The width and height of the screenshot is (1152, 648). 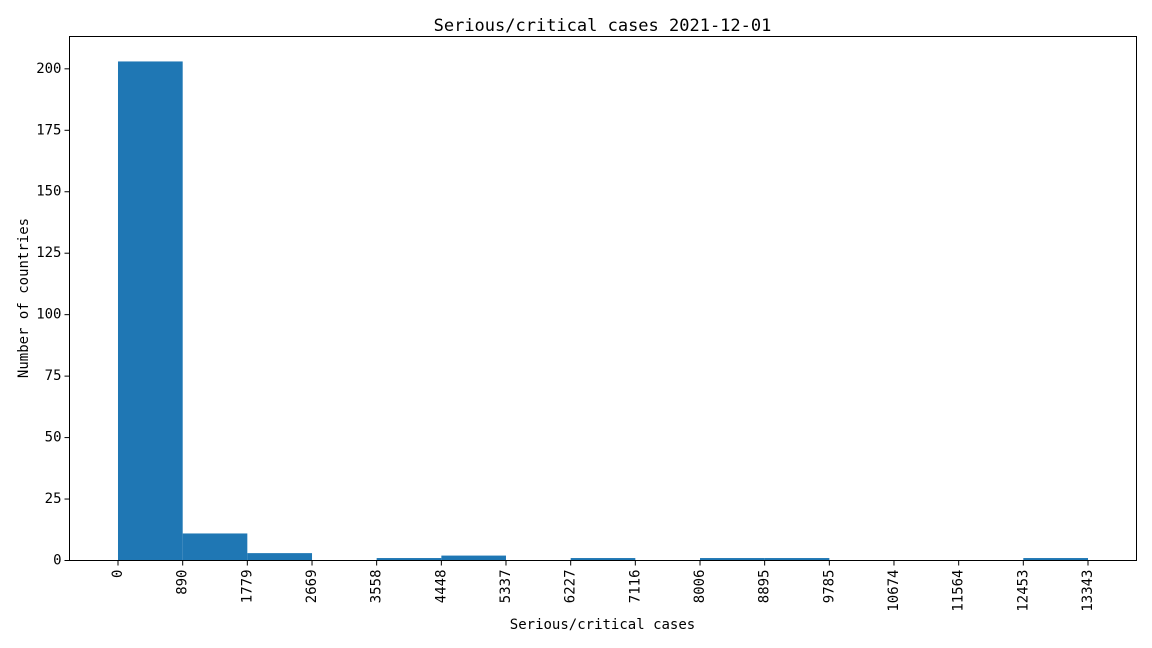 What do you see at coordinates (894, 591) in the screenshot?
I see `x-tick-label: 10674` at bounding box center [894, 591].